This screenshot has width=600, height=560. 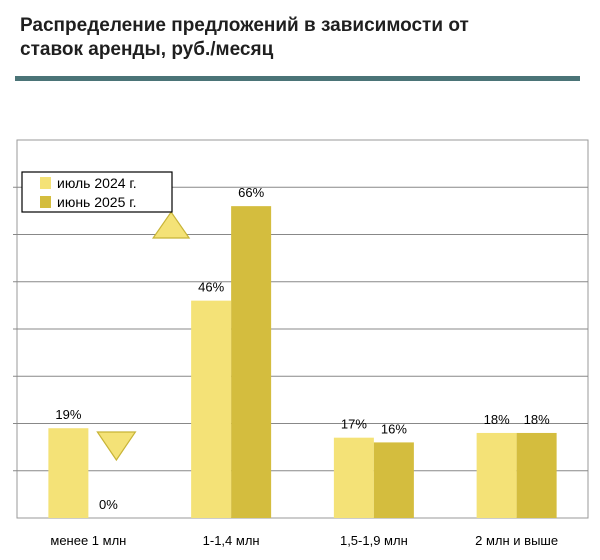 What do you see at coordinates (88, 540) in the screenshot?
I see `x-tick-label: менее 1 млн` at bounding box center [88, 540].